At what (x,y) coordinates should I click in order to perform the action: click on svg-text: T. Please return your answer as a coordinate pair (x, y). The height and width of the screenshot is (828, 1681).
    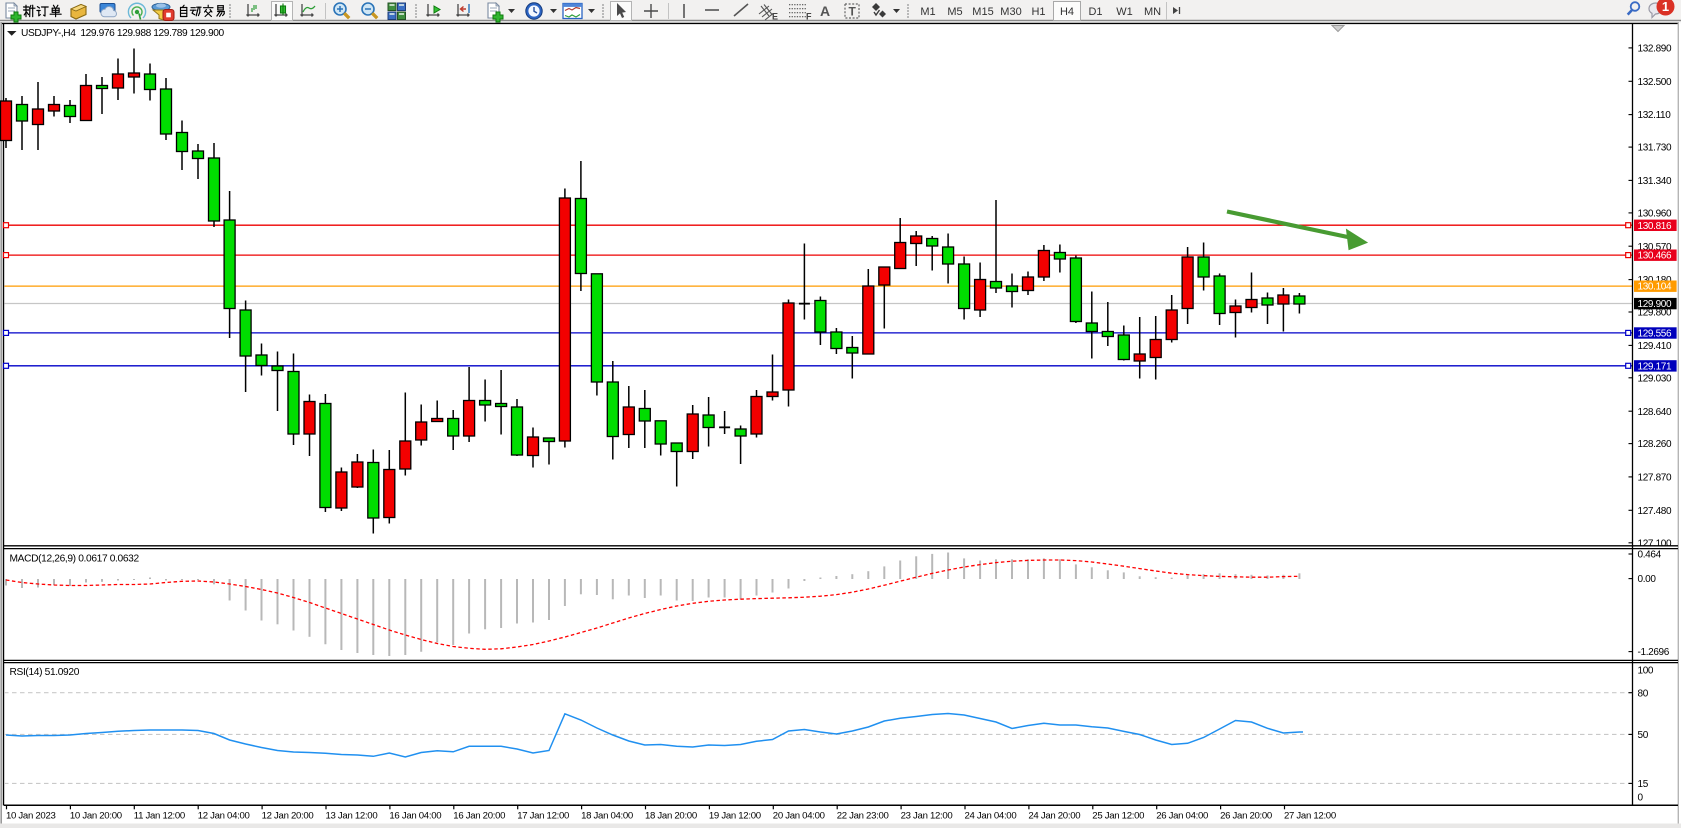
    Looking at the image, I should click on (853, 12).